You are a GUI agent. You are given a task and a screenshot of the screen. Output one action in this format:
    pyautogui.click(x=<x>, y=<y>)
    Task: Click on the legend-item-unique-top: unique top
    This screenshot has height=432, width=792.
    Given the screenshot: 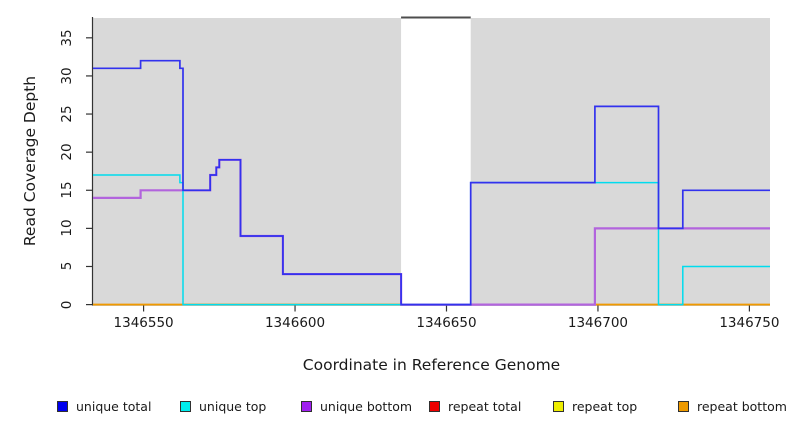 What is the action you would take?
    pyautogui.click(x=223, y=406)
    